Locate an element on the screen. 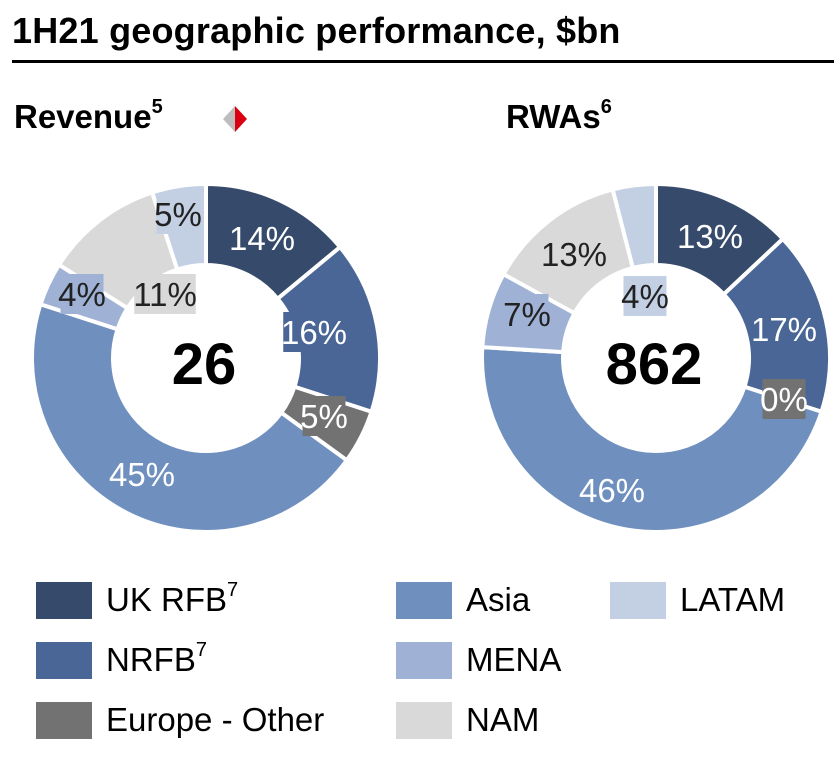 This screenshot has height=758, width=840. legend-item-nam: NAM is located at coordinates (467, 720).